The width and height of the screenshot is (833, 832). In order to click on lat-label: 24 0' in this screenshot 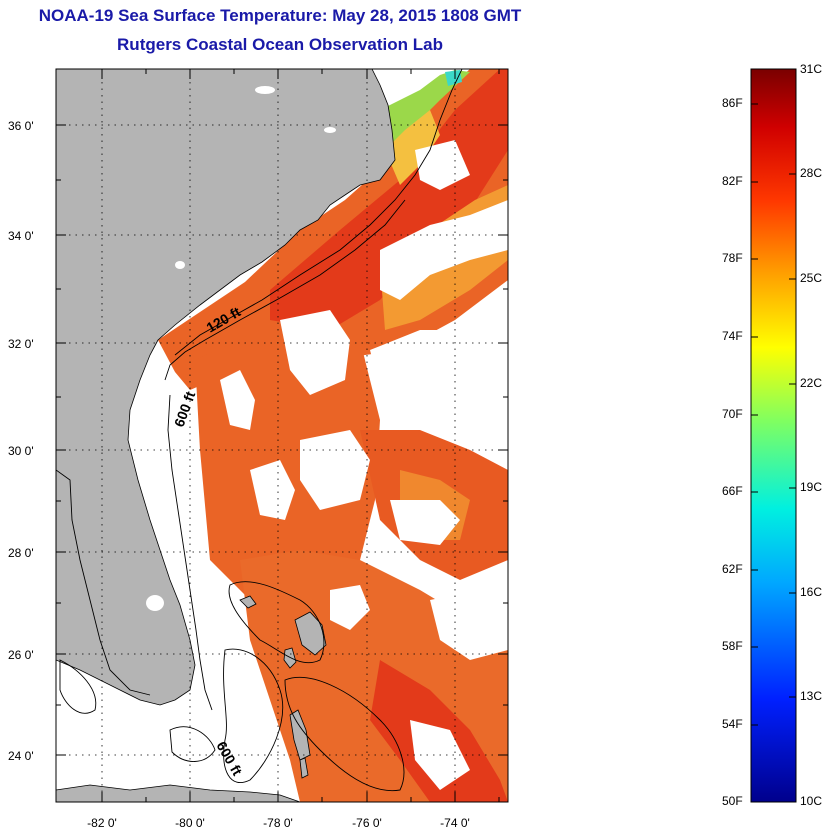, I will do `click(21, 756)`.